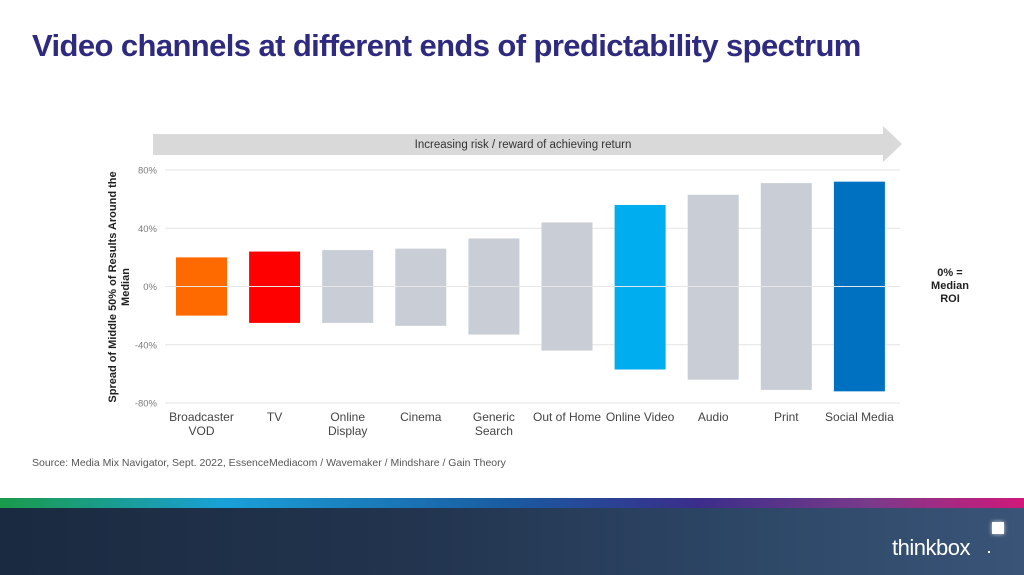  I want to click on bar-tv, so click(275, 287).